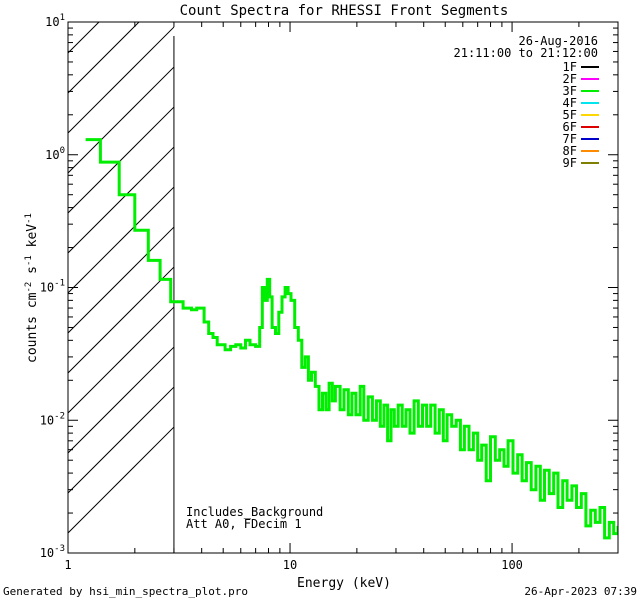 The height and width of the screenshot is (600, 640). What do you see at coordinates (570, 151) in the screenshot?
I see `legend-label: 8F` at bounding box center [570, 151].